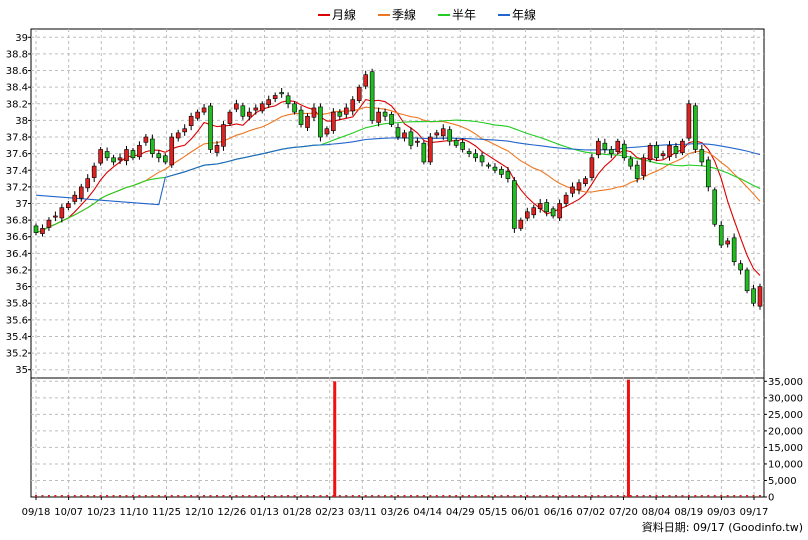 The width and height of the screenshot is (808, 540). I want to click on price-tick-label: 35.2, so click(17, 354).